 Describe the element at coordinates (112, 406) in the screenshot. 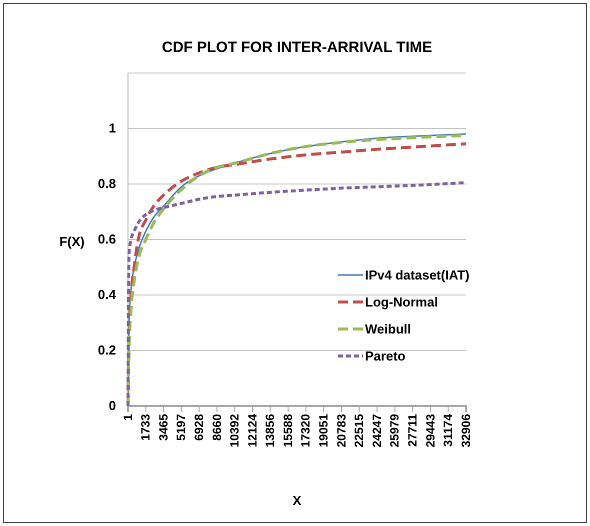

I see `y-tick-label: 0` at that location.